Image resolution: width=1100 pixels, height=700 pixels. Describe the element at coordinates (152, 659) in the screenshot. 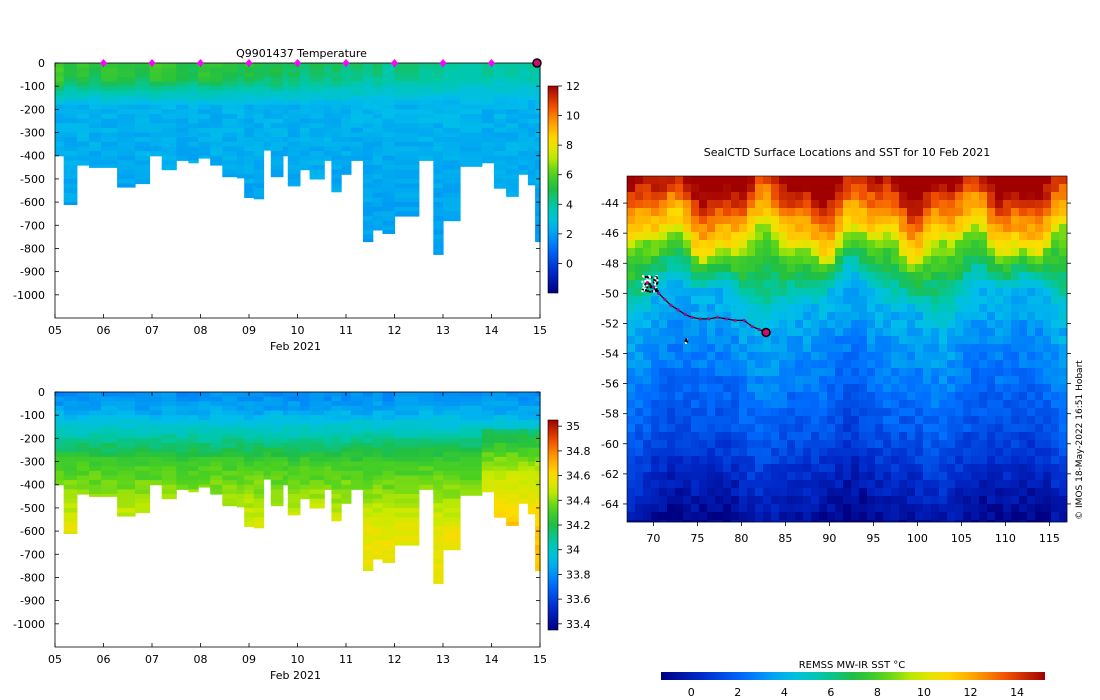

I see `x-tick-label: 07` at that location.